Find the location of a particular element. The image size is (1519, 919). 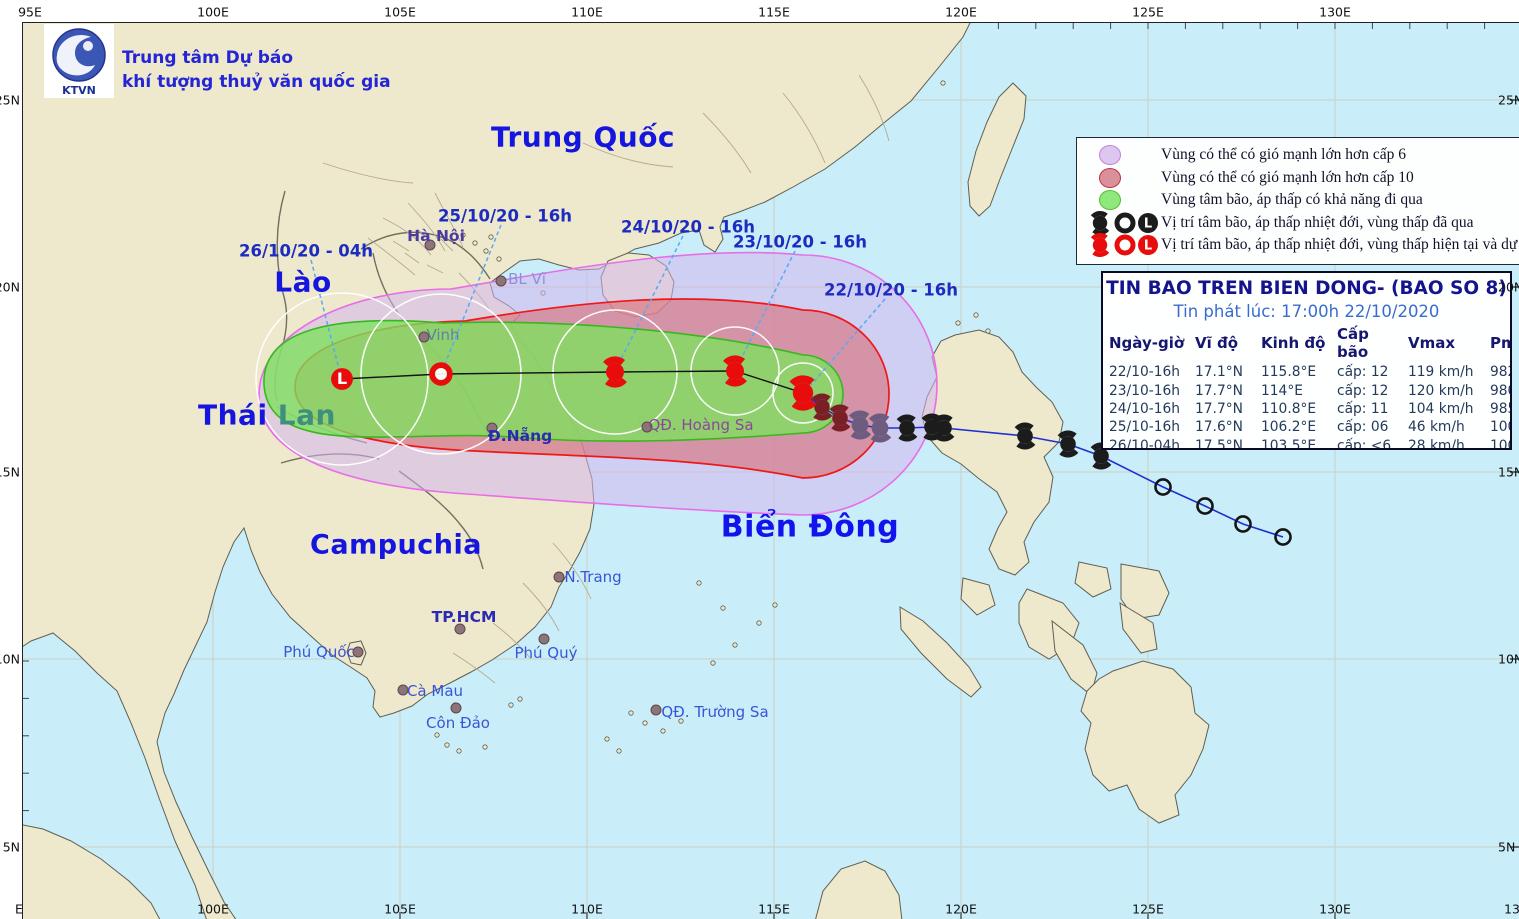

legend-row: Vùng tâm bão, áp thấp có khả năng đi qua is located at coordinates (1303, 200).